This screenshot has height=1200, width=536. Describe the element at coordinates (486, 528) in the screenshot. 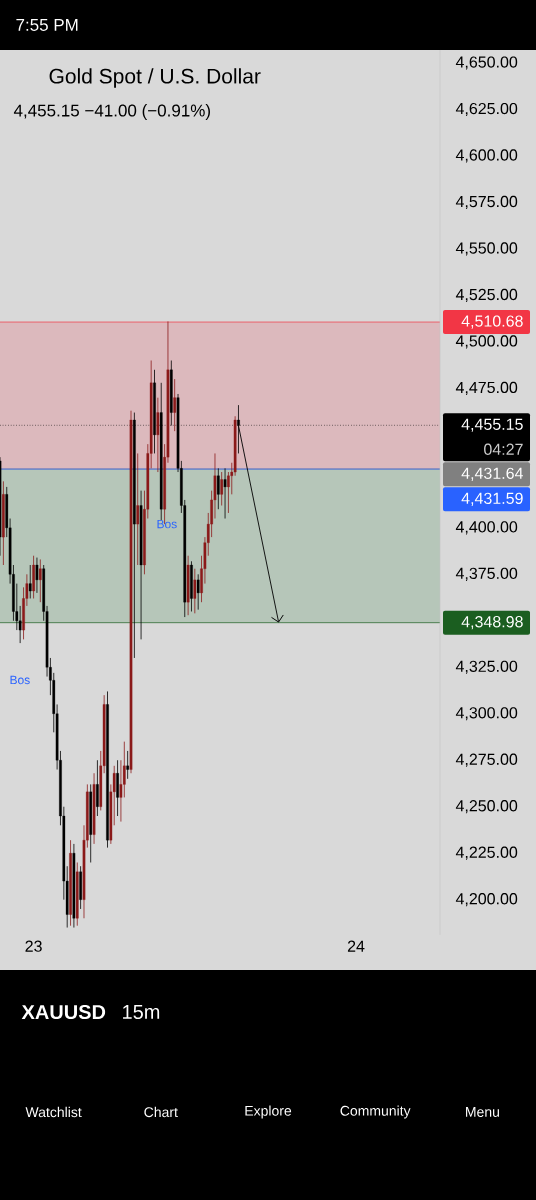

I see `y-tick-label: 4,400.00` at that location.